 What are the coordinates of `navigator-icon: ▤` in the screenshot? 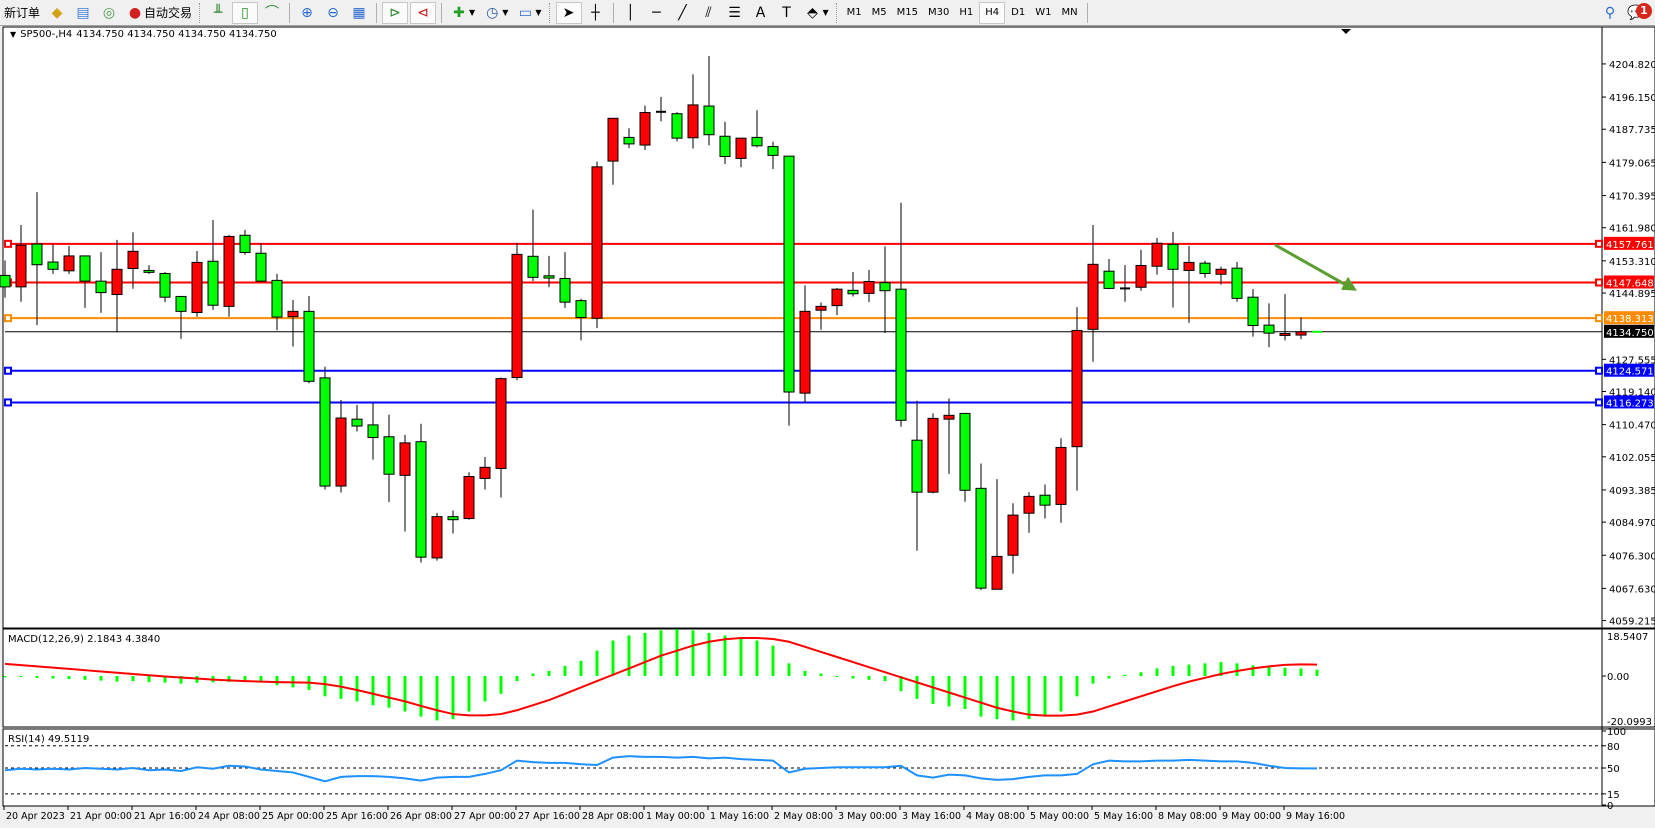 It's located at (83, 12).